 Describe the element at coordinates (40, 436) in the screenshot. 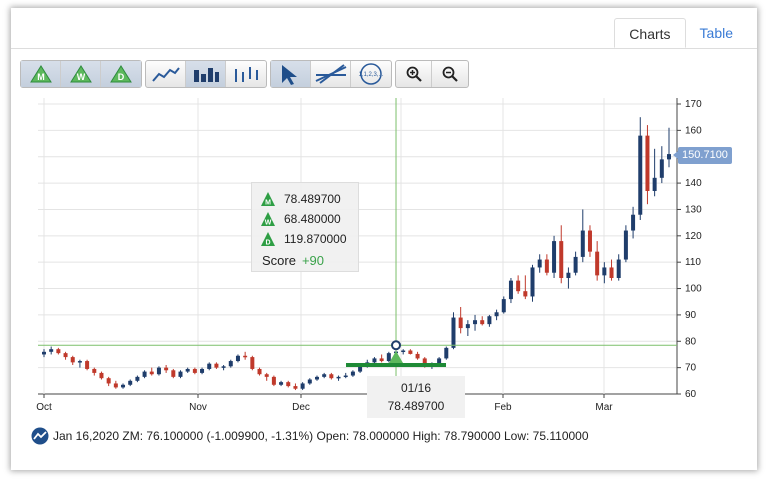

I see `chart-logo-icon` at that location.